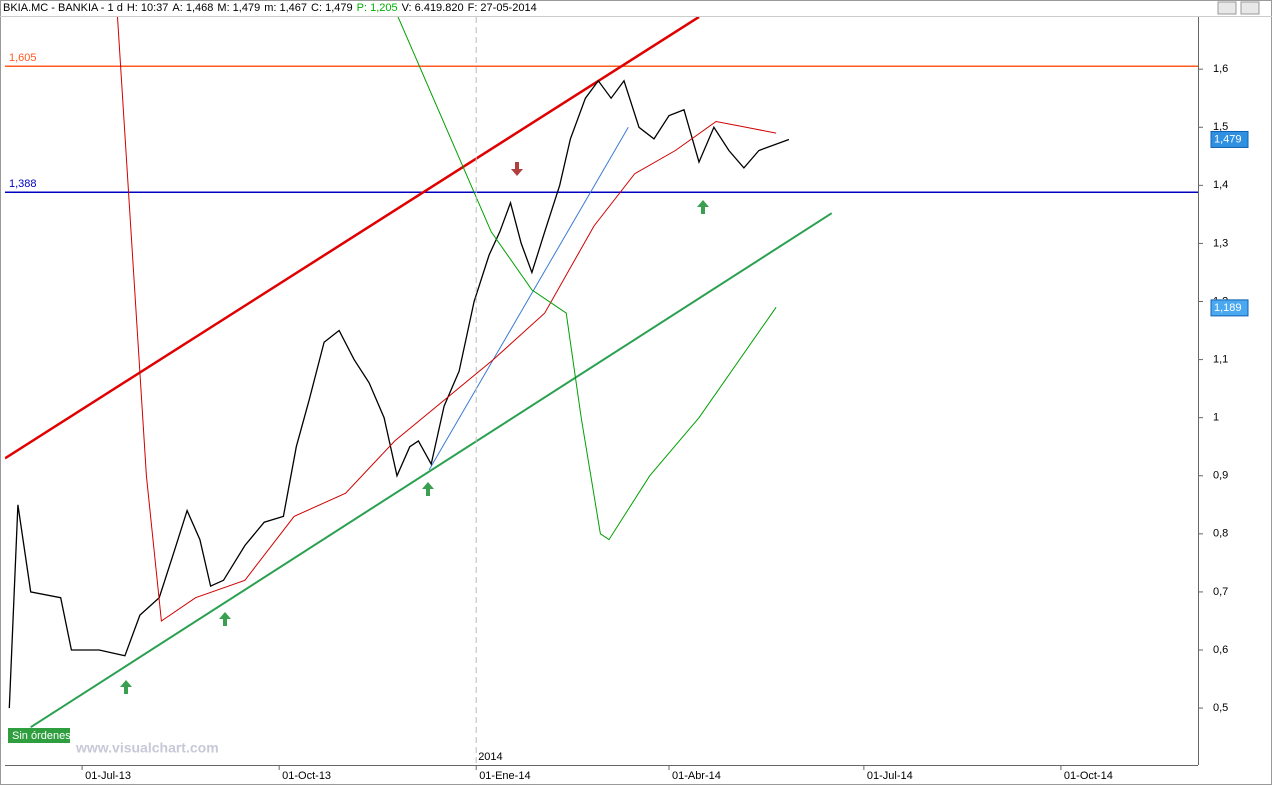  What do you see at coordinates (1220, 708) in the screenshot?
I see `y-tick-label: 0,5` at bounding box center [1220, 708].